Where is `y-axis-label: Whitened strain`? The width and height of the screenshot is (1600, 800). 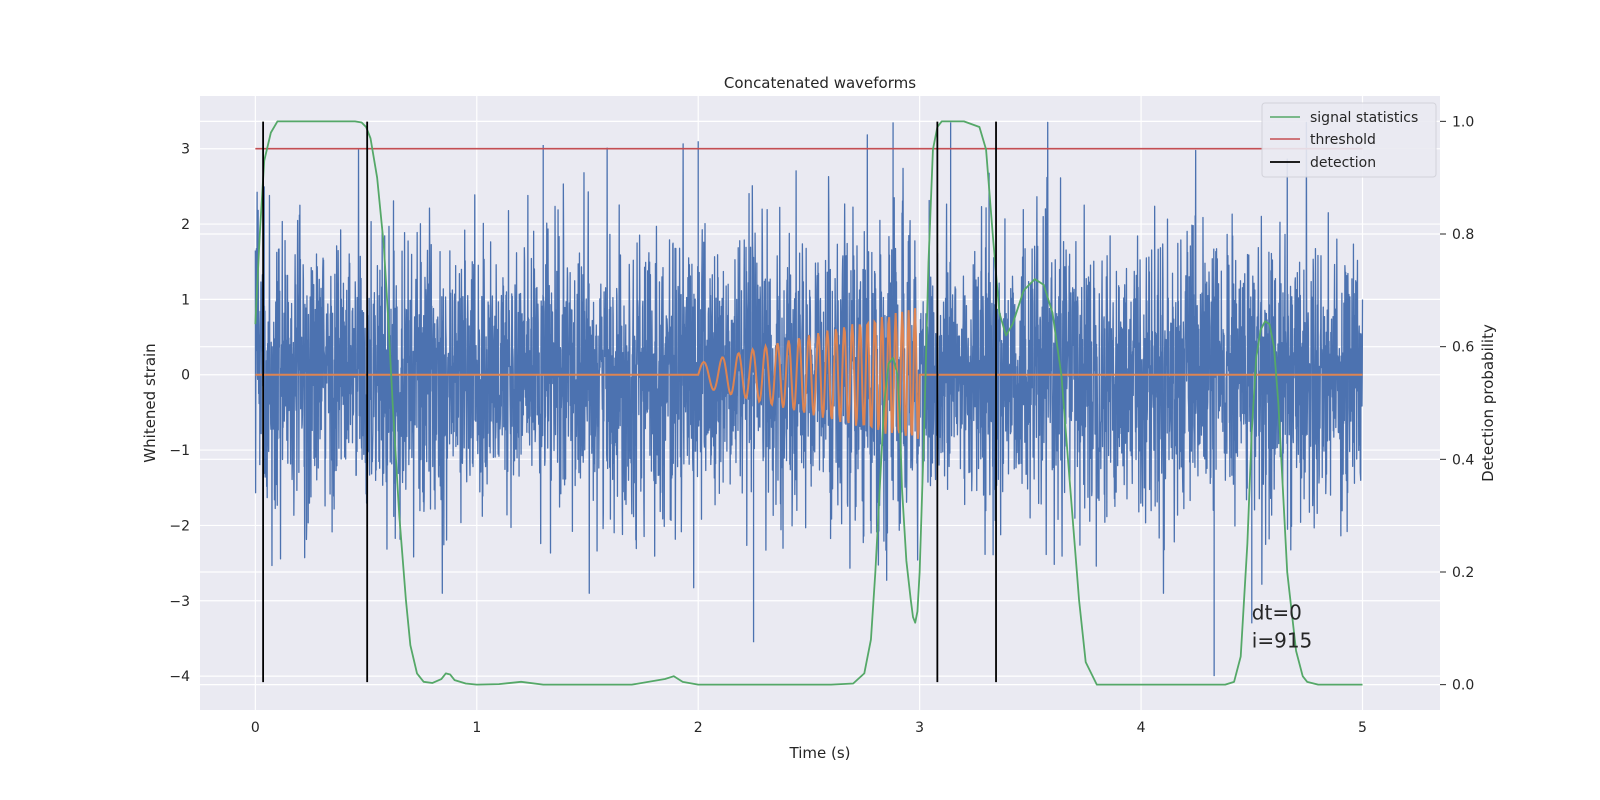
y-axis-label: Whitened strain is located at coordinates (150, 402).